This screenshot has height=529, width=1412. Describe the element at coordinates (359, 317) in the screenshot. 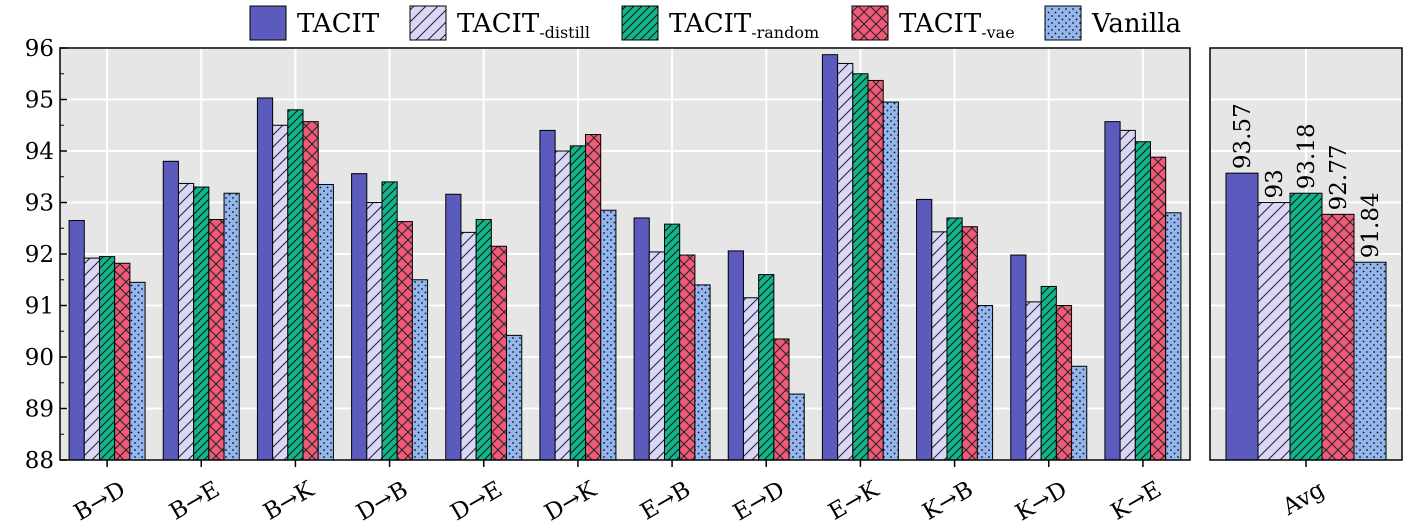

I see `bar-1-D→B` at that location.